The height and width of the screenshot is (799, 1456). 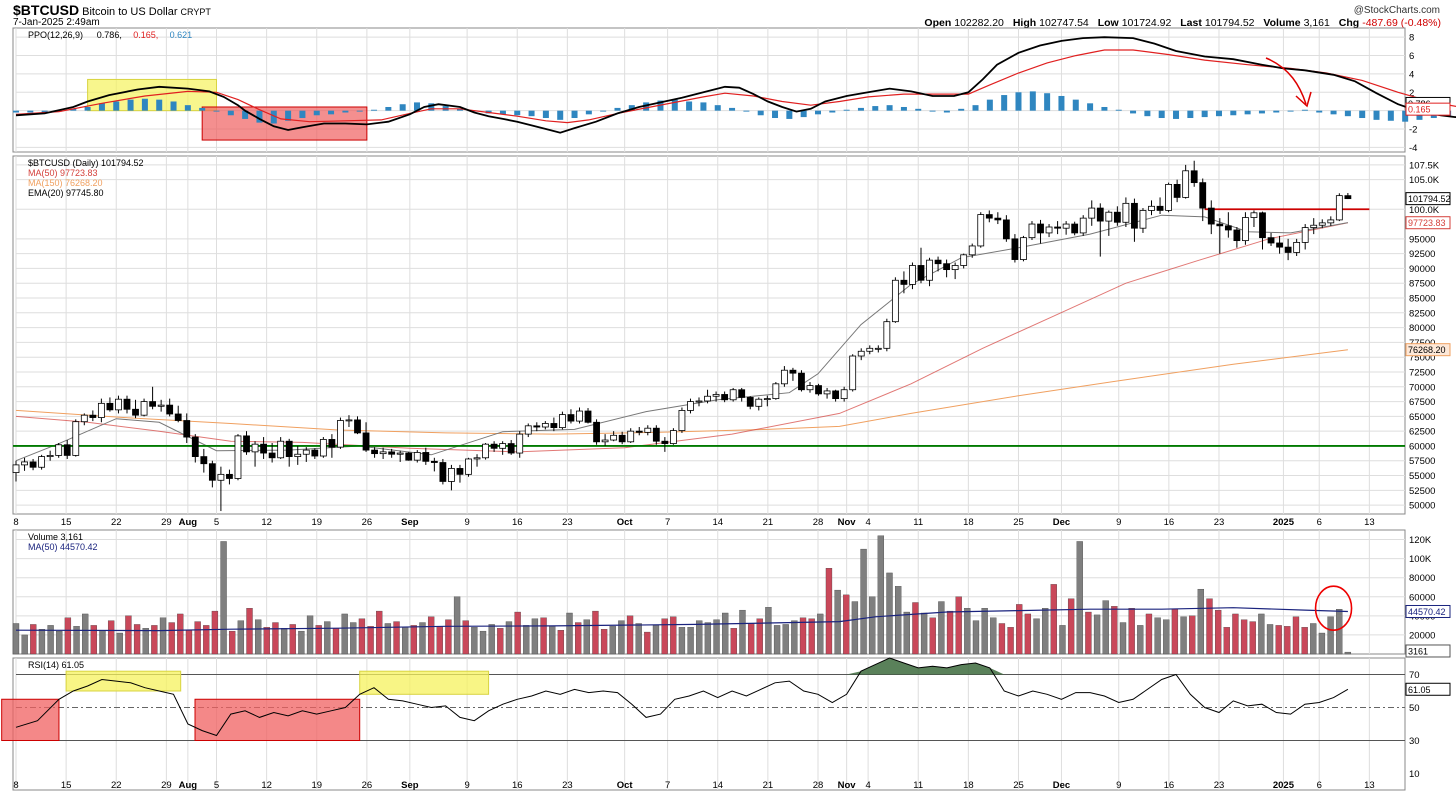 I want to click on rsi-x-tick-label: 21, so click(x=768, y=785).